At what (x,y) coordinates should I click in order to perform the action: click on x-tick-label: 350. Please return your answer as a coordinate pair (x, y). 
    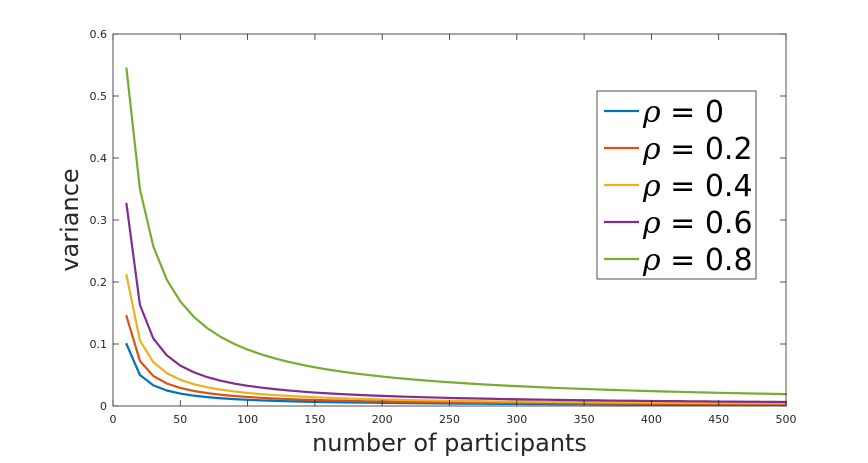
    Looking at the image, I should click on (584, 419).